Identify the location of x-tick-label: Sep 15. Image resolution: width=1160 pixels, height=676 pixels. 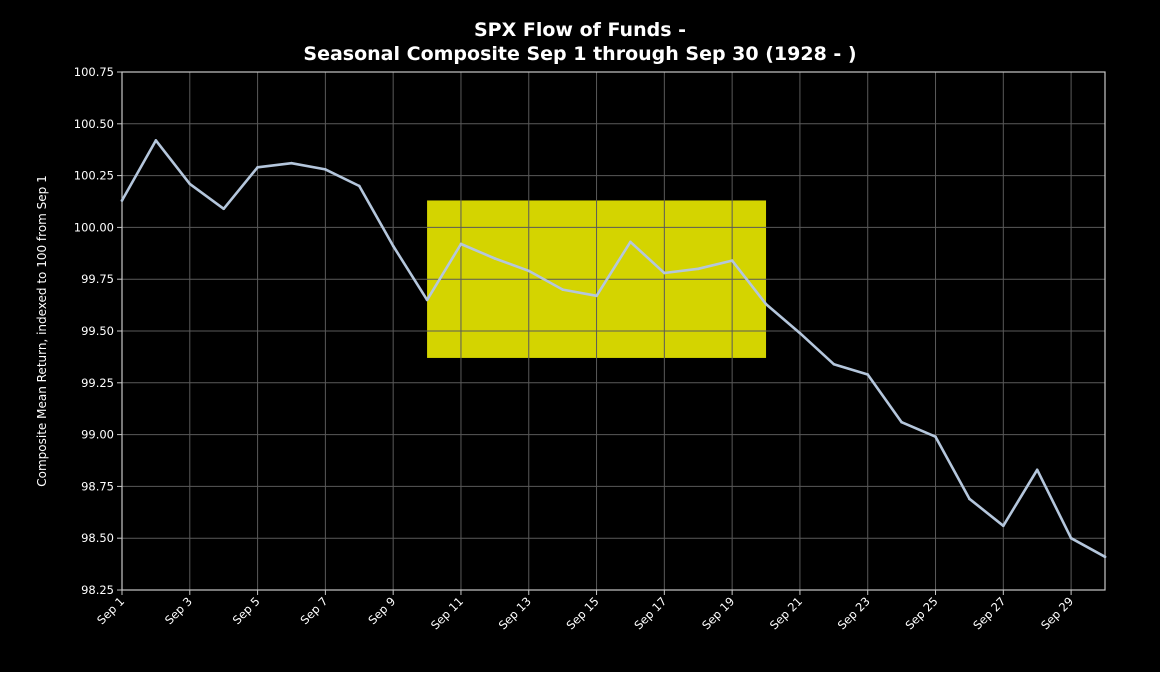
(583, 613).